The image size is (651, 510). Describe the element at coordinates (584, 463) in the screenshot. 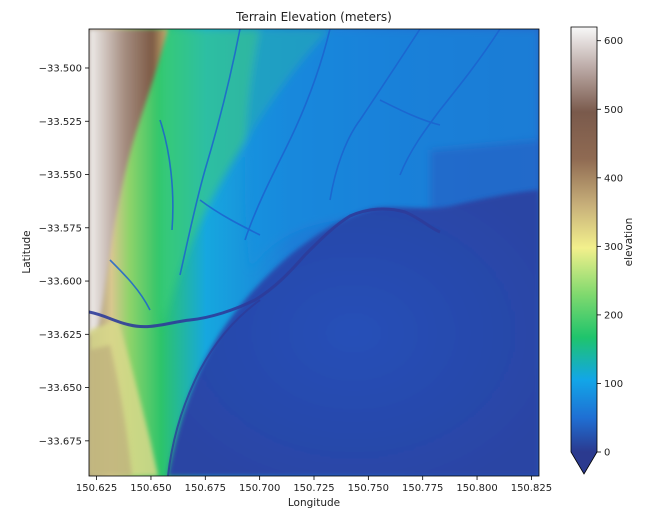

I see `colorbar-under-extension` at that location.